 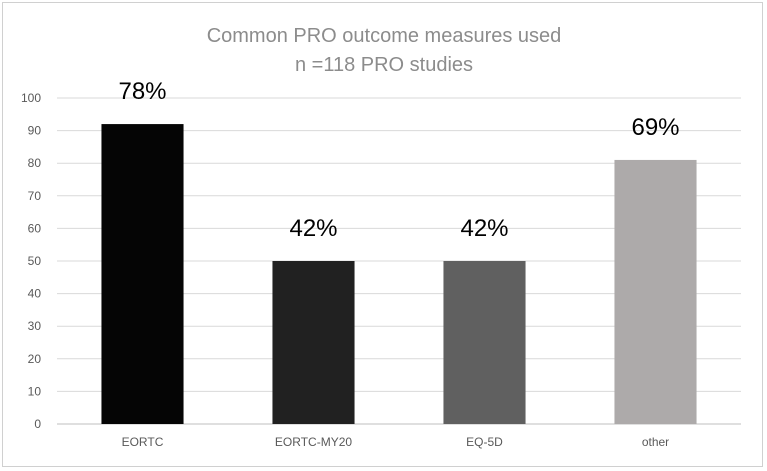 I want to click on bar-eq-5d, so click(x=484, y=342).